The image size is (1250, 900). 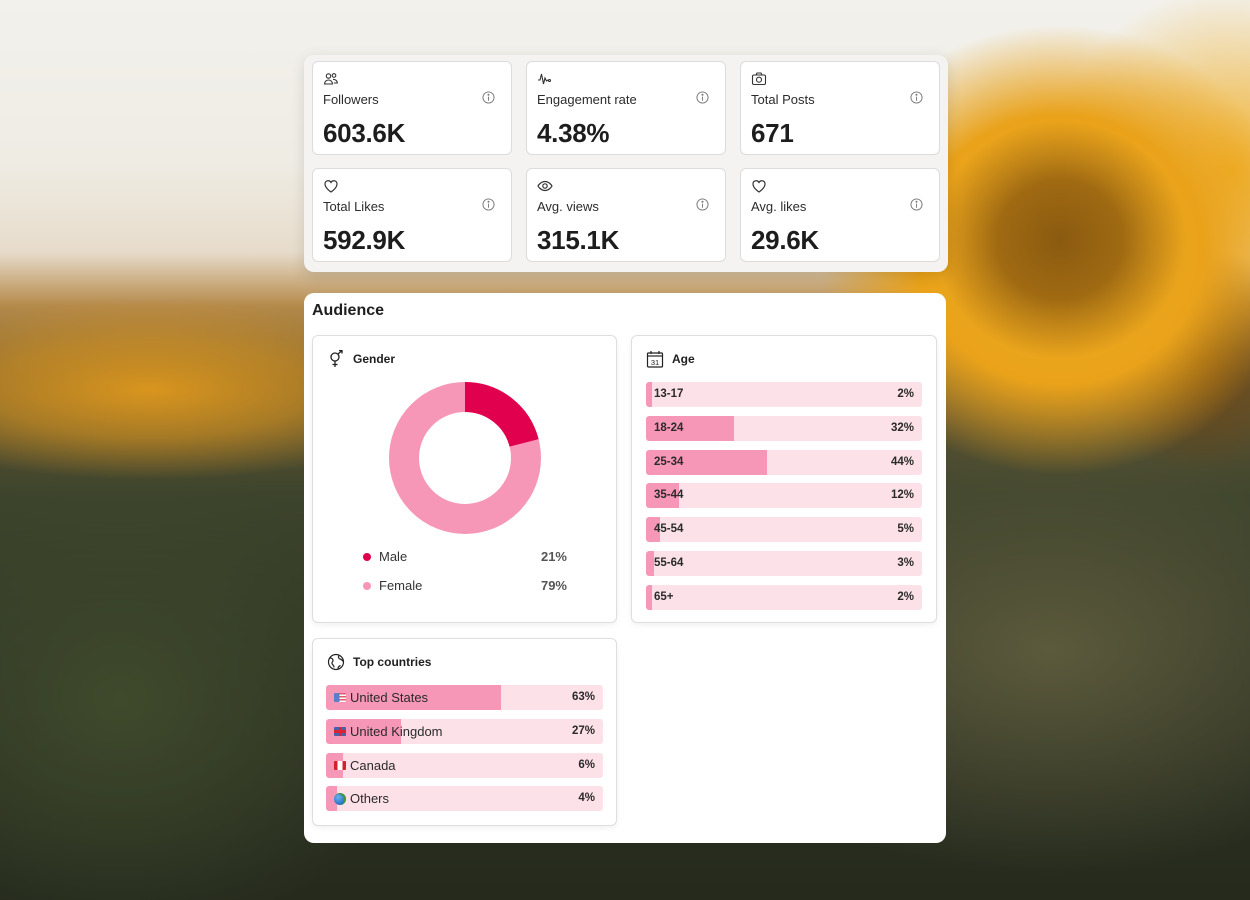 I want to click on country-bar-row: United States 63%, so click(x=464, y=697).